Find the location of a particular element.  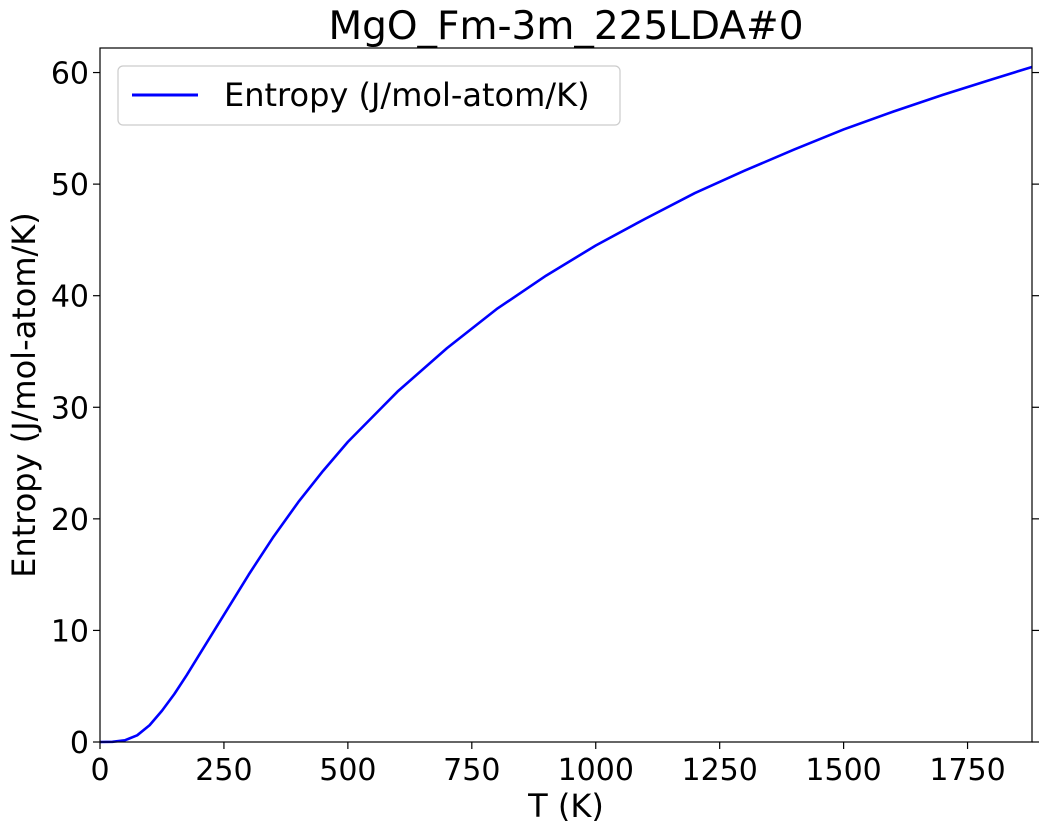

x-tick-label: 750 is located at coordinates (471, 770).